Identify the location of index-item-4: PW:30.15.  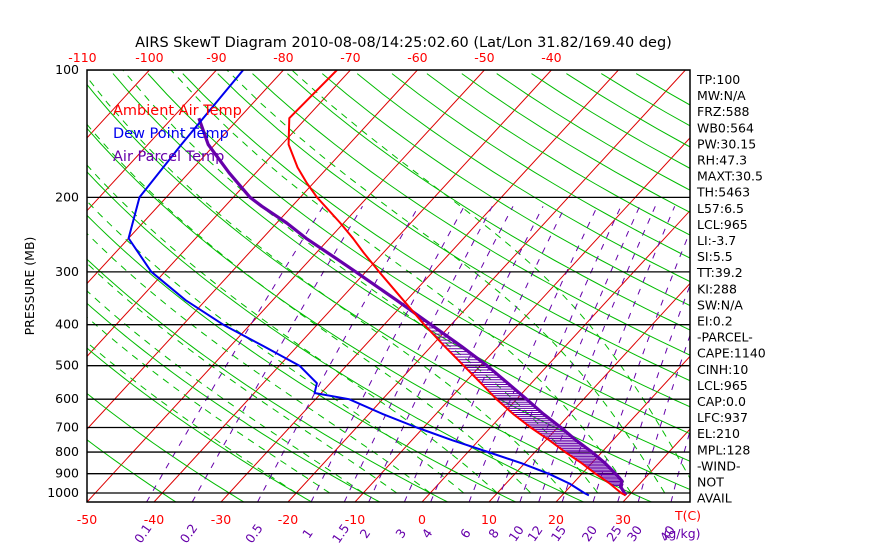
(726, 143).